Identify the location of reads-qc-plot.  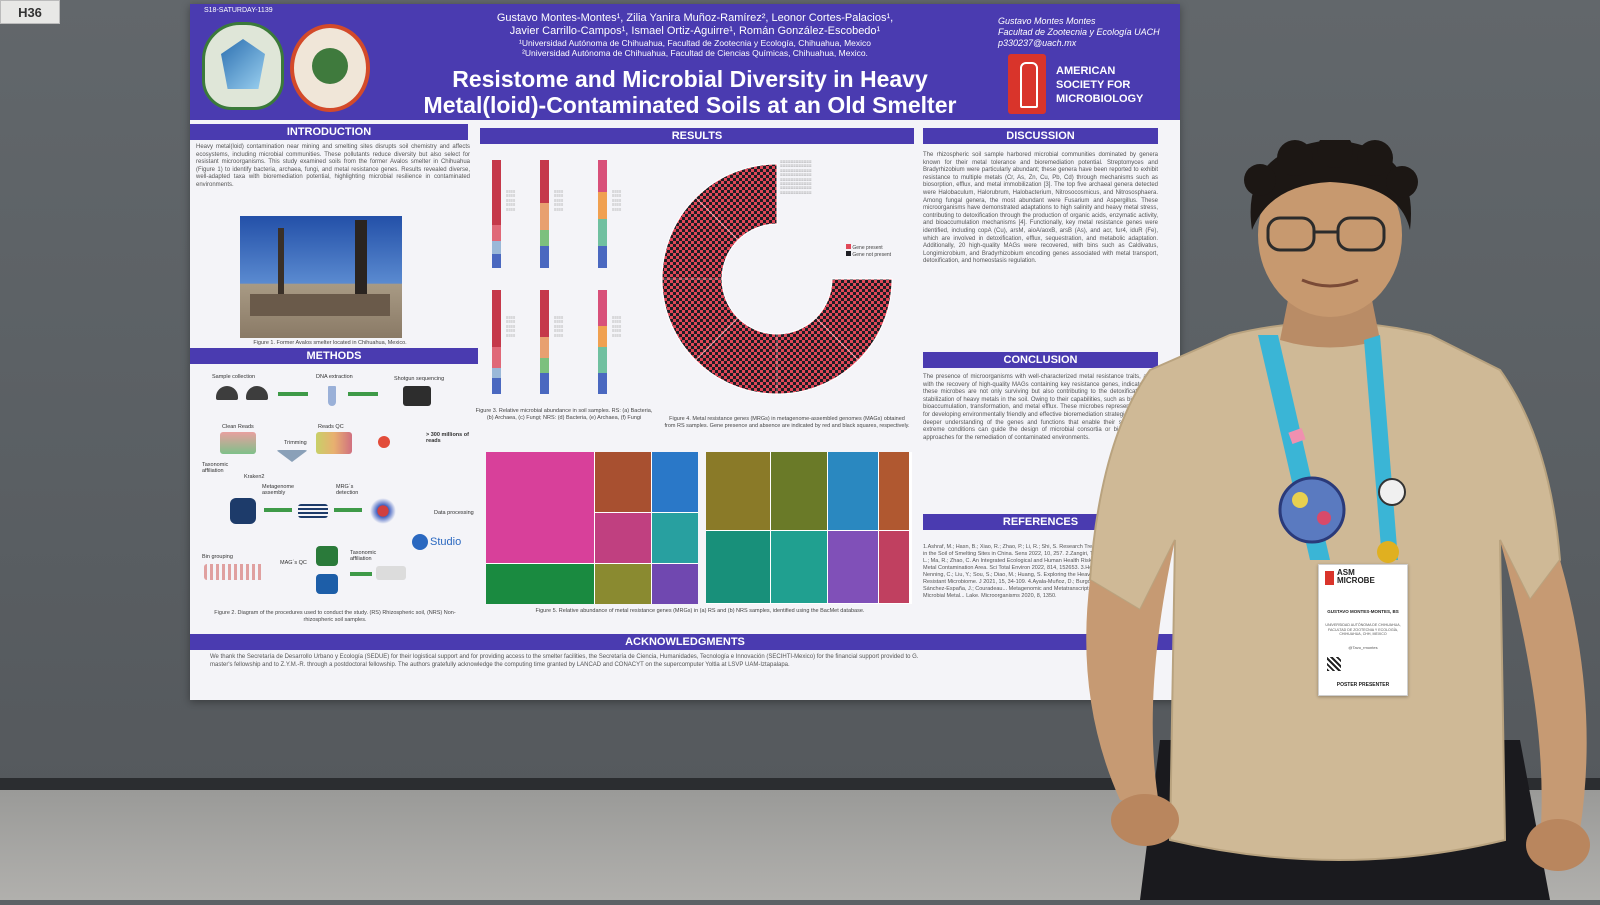
(334, 443).